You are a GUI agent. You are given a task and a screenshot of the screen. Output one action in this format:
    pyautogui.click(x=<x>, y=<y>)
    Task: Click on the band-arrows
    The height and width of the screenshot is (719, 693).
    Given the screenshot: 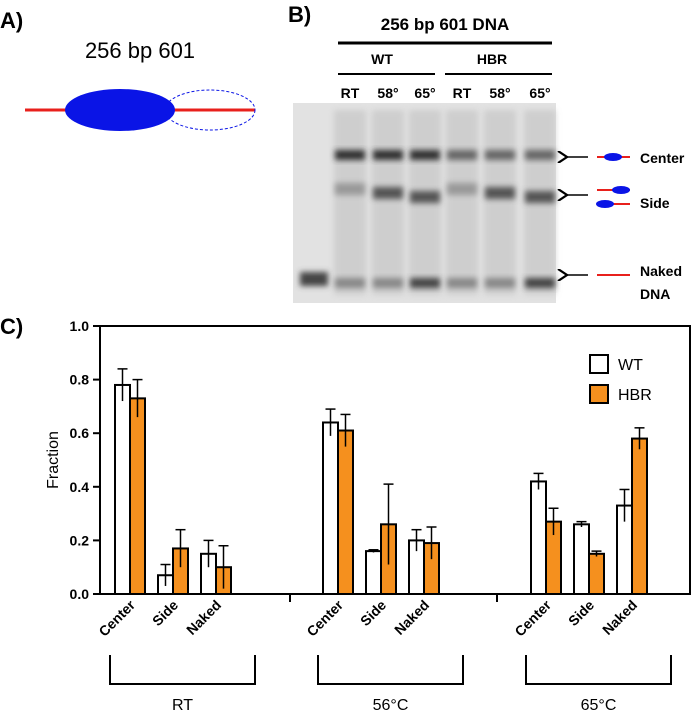 What is the action you would take?
    pyautogui.click(x=598, y=214)
    